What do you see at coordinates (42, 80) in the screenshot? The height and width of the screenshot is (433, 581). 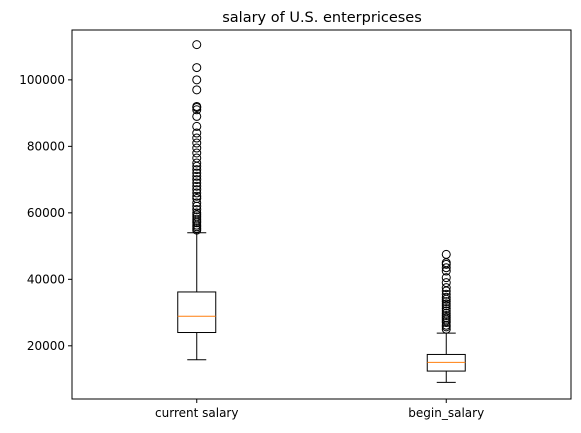 I see `y-tick-label: 100000` at bounding box center [42, 80].